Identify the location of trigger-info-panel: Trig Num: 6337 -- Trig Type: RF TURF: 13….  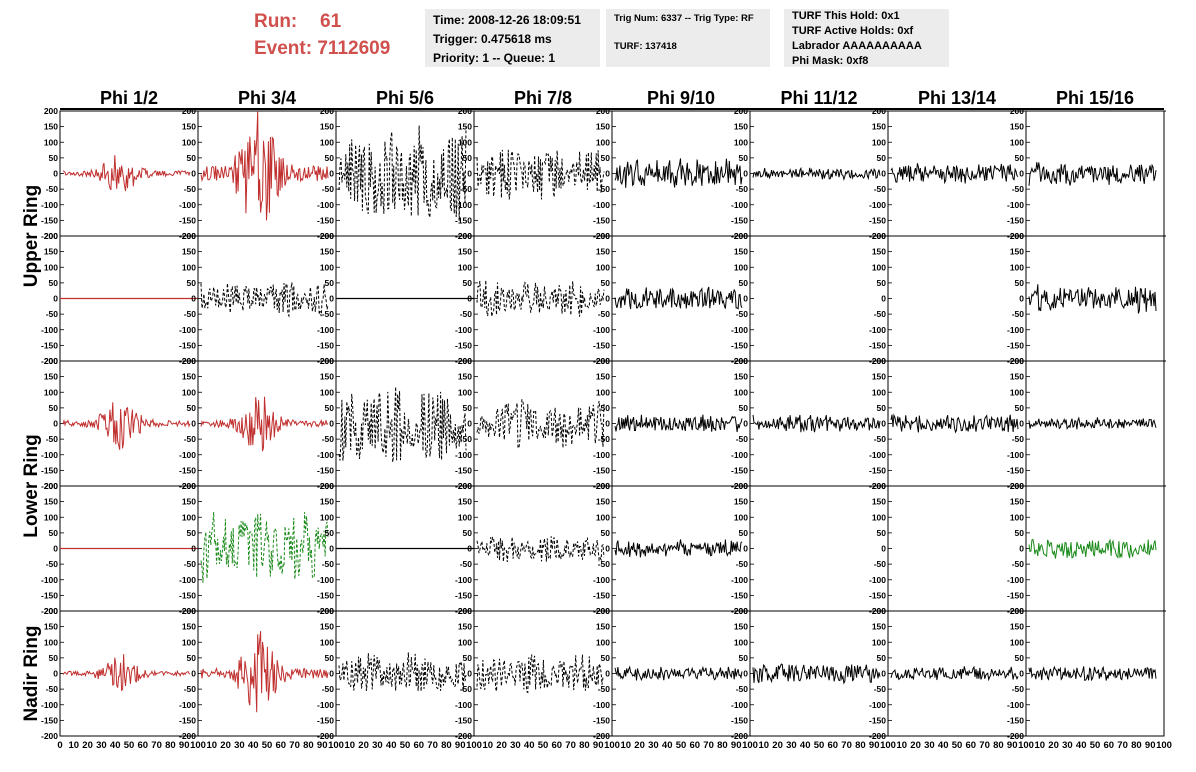
(688, 38).